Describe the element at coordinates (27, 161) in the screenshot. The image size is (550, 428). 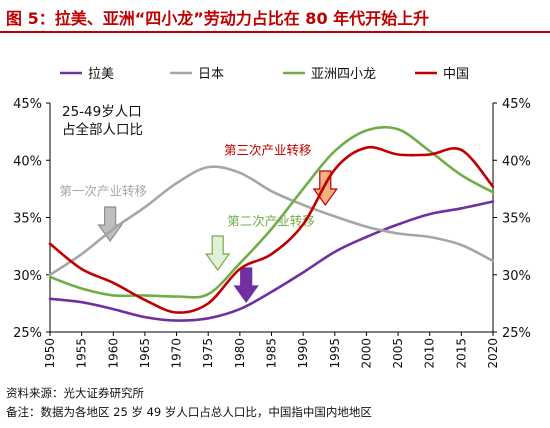
I see `y-tick-label-left: 40%` at that location.